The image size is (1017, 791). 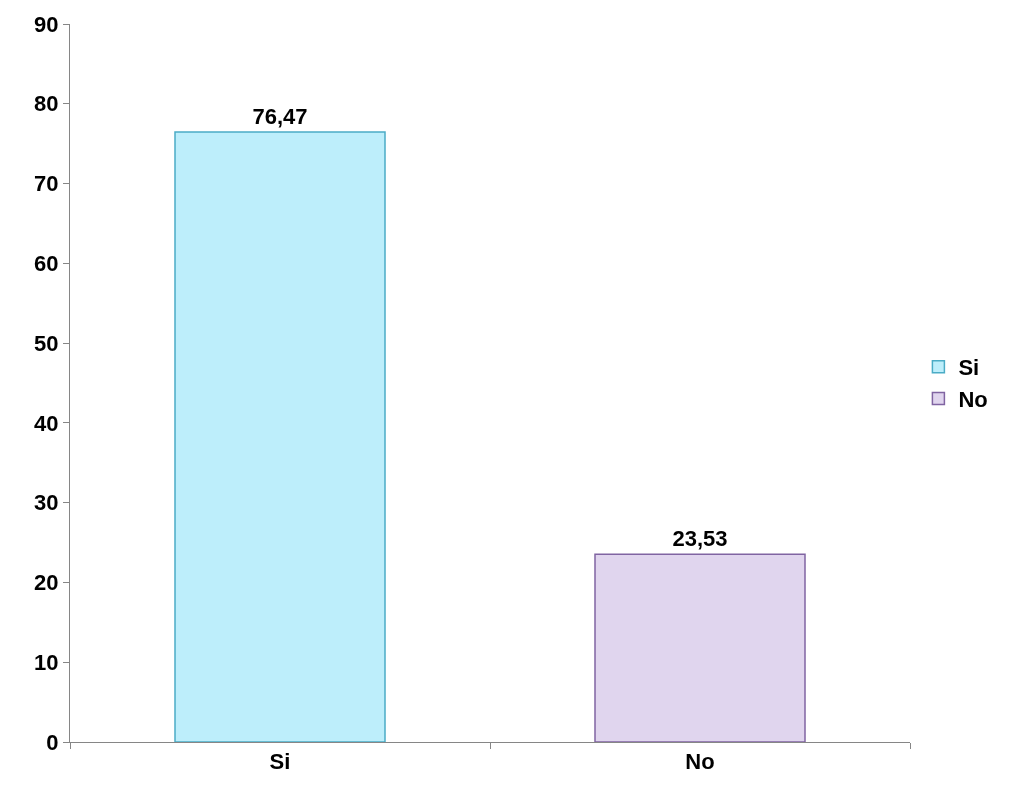 What do you see at coordinates (52, 742) in the screenshot?
I see `y-tick-label: 0` at bounding box center [52, 742].